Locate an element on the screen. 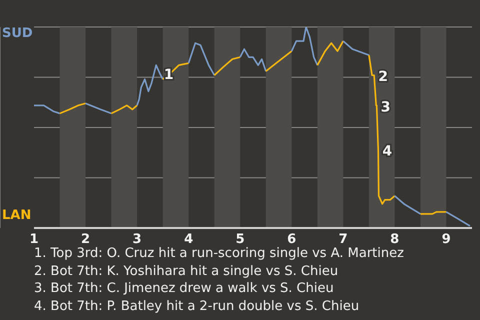 This screenshot has height=320, width=480. annotation: 4 is located at coordinates (387, 152).